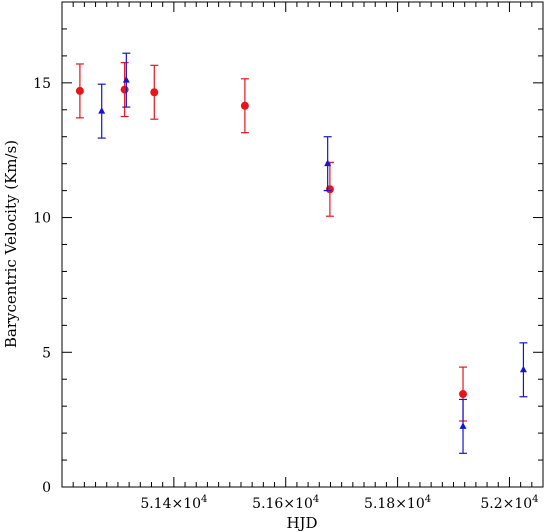 This screenshot has width=547, height=532. I want to click on y-axis-label: Barycentric Velocity (Km/s), so click(11, 244).